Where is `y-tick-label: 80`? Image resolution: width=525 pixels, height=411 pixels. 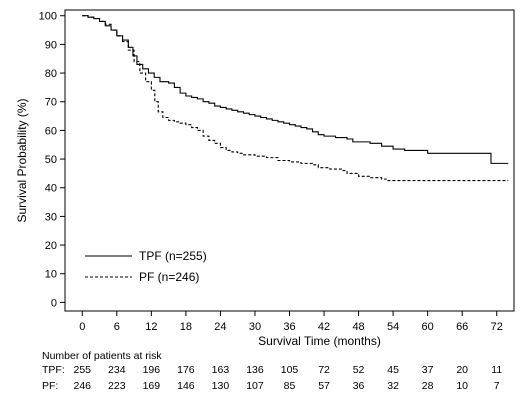 y-tick-label: 80 is located at coordinates (51, 74).